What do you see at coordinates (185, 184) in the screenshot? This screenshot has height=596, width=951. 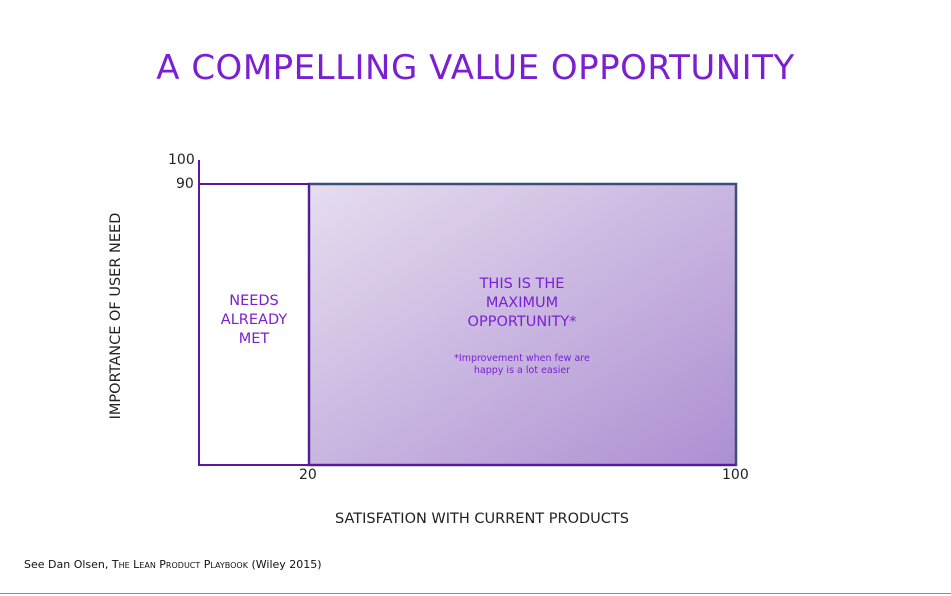 I see `y-tick-90: 90` at bounding box center [185, 184].